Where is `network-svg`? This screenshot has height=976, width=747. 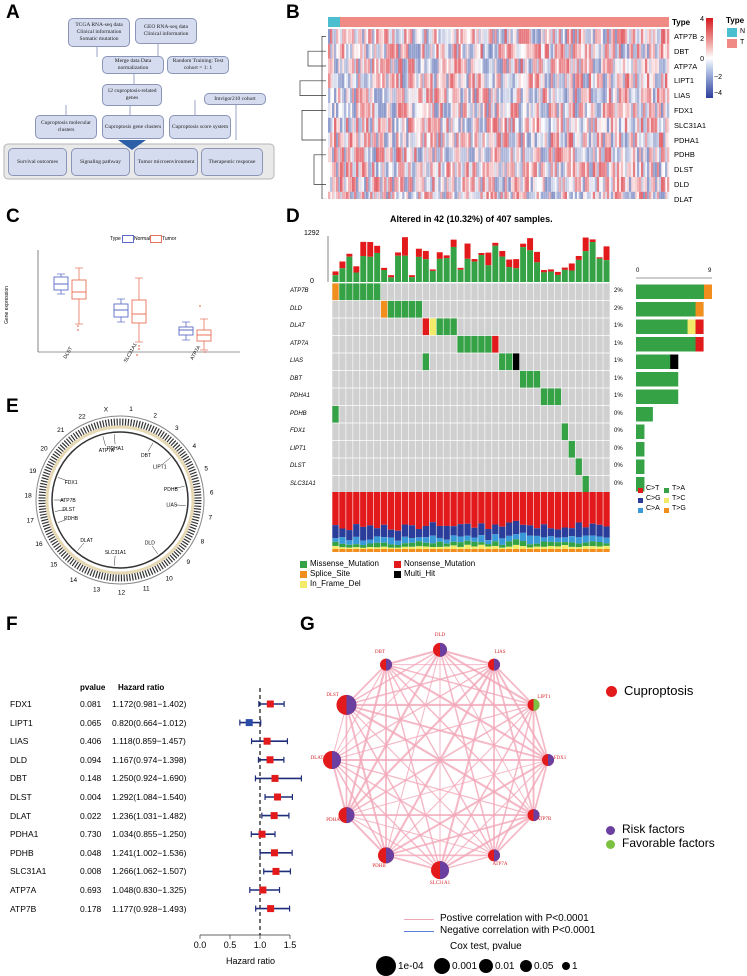
network-svg is located at coordinates (438, 761).